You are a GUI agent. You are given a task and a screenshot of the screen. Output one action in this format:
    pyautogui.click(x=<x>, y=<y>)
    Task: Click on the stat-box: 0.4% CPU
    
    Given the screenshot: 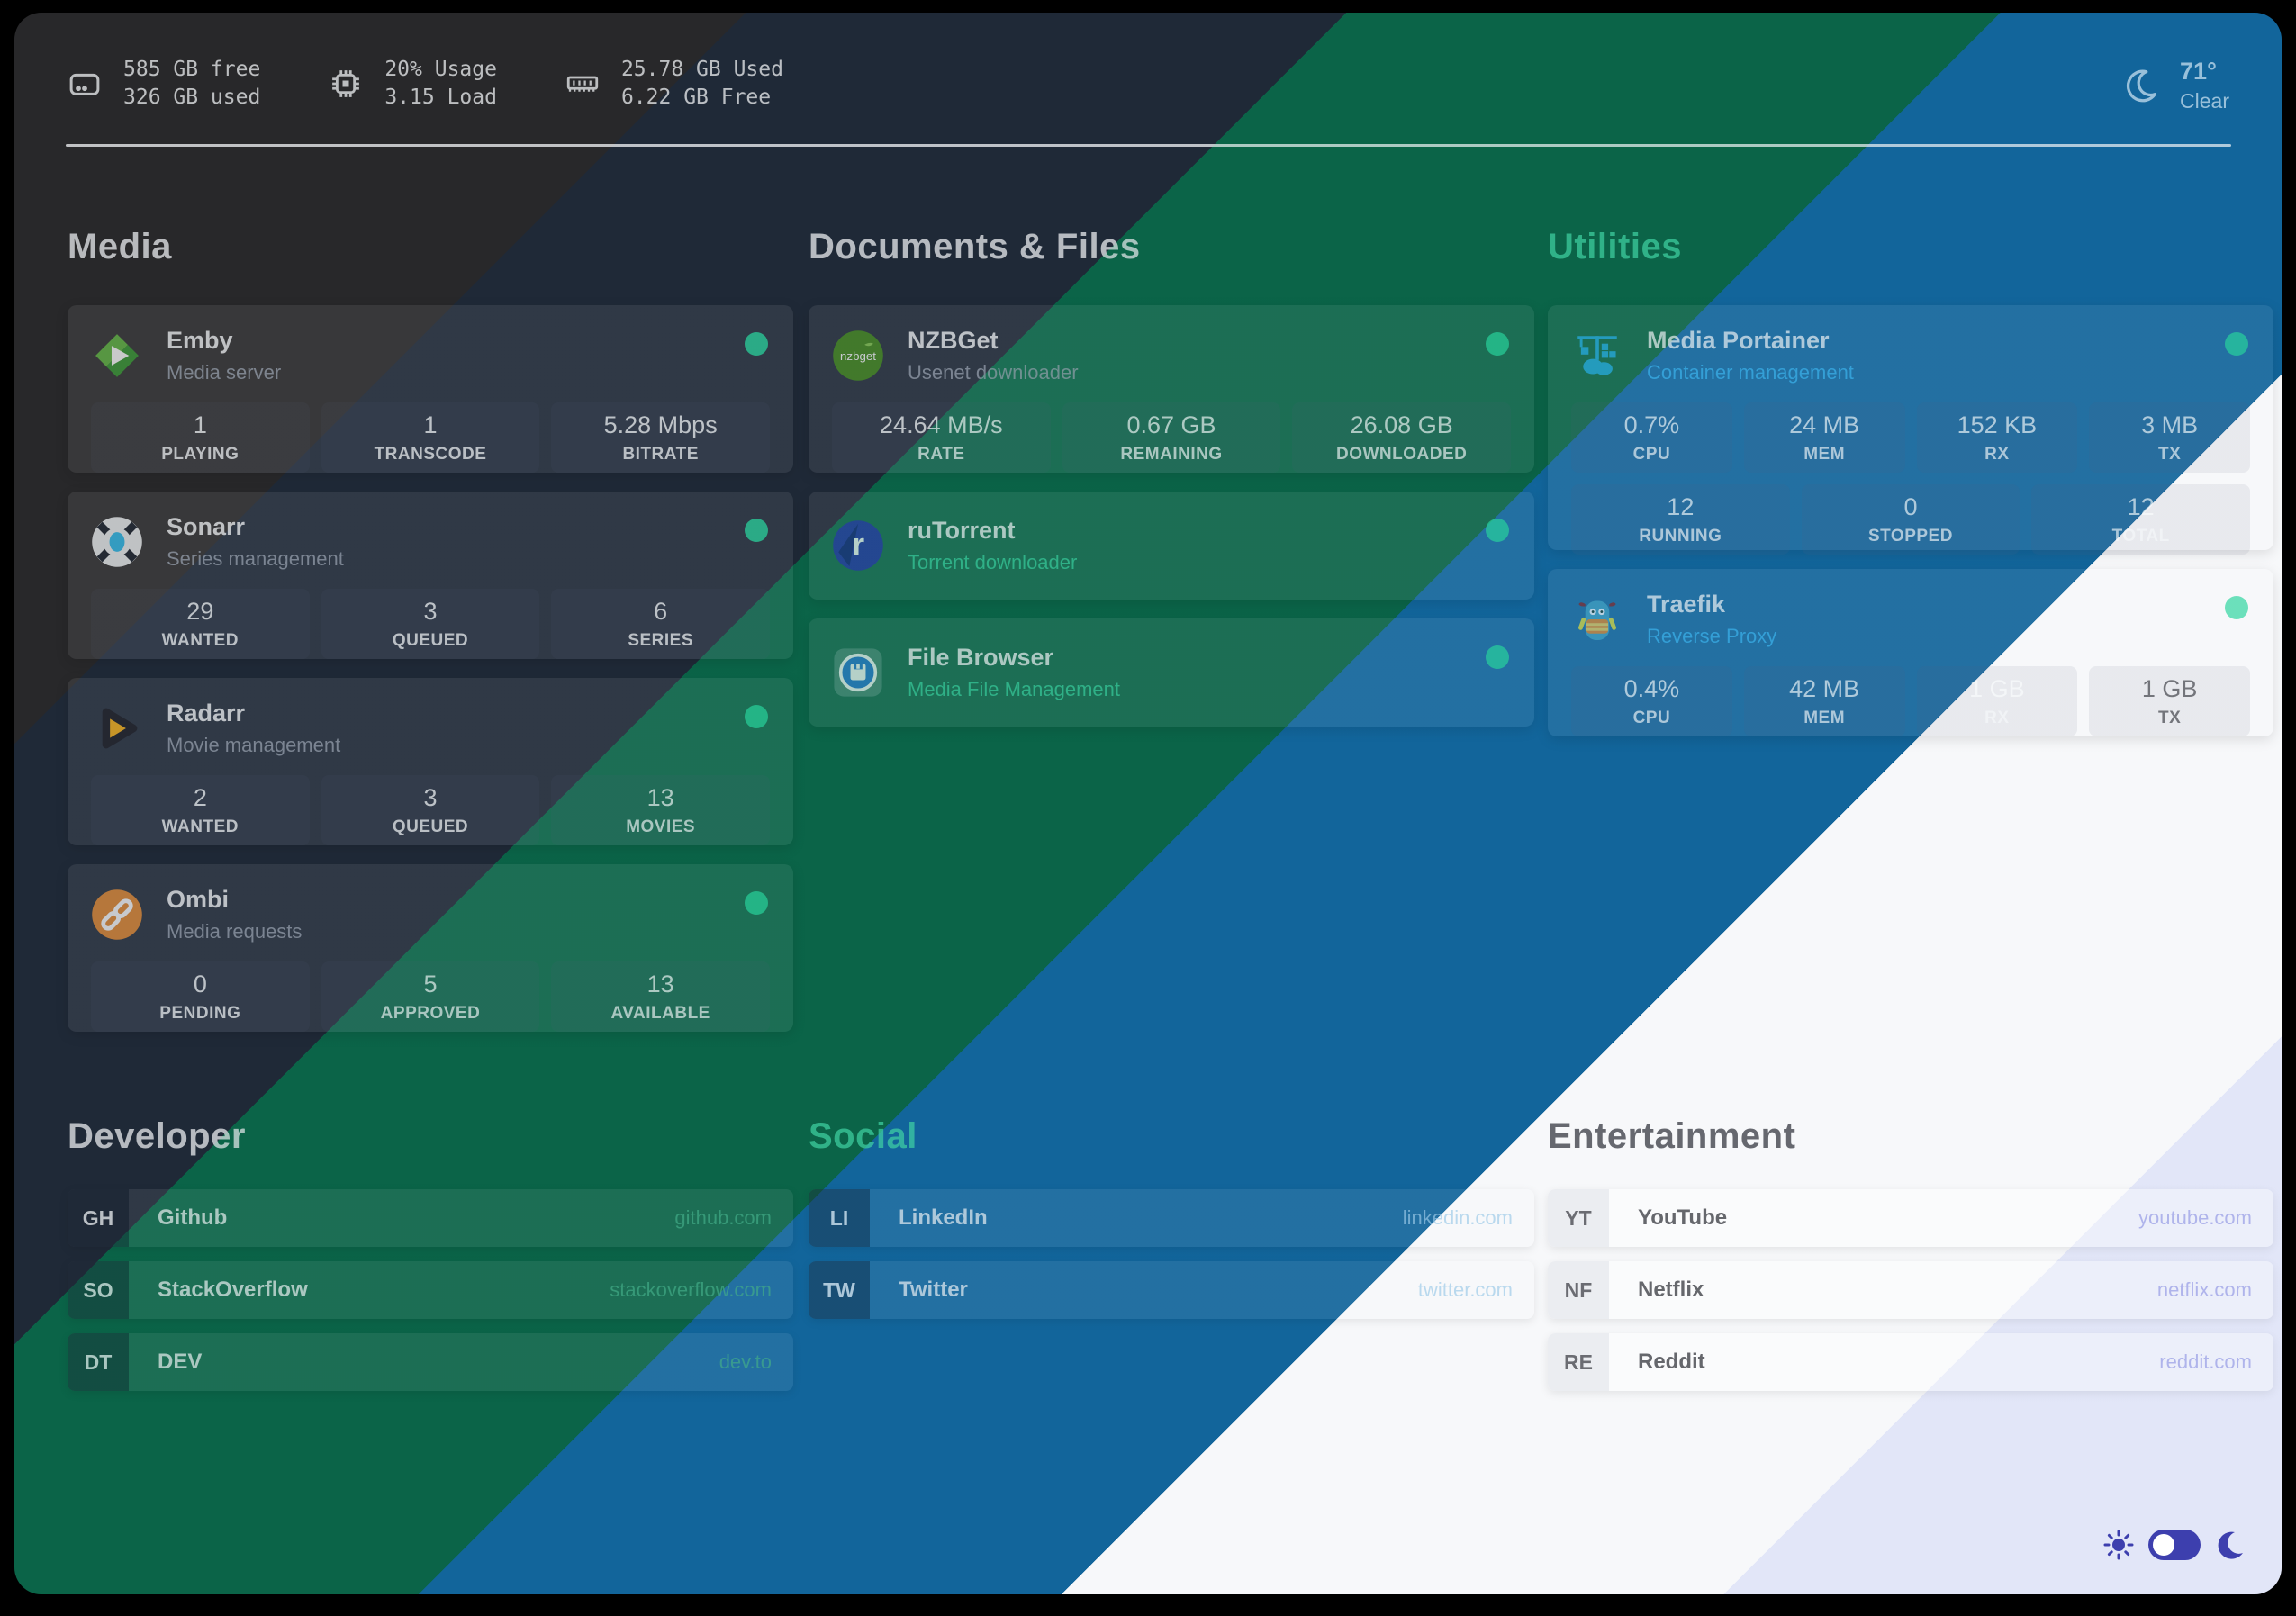 What is the action you would take?
    pyautogui.click(x=1651, y=701)
    